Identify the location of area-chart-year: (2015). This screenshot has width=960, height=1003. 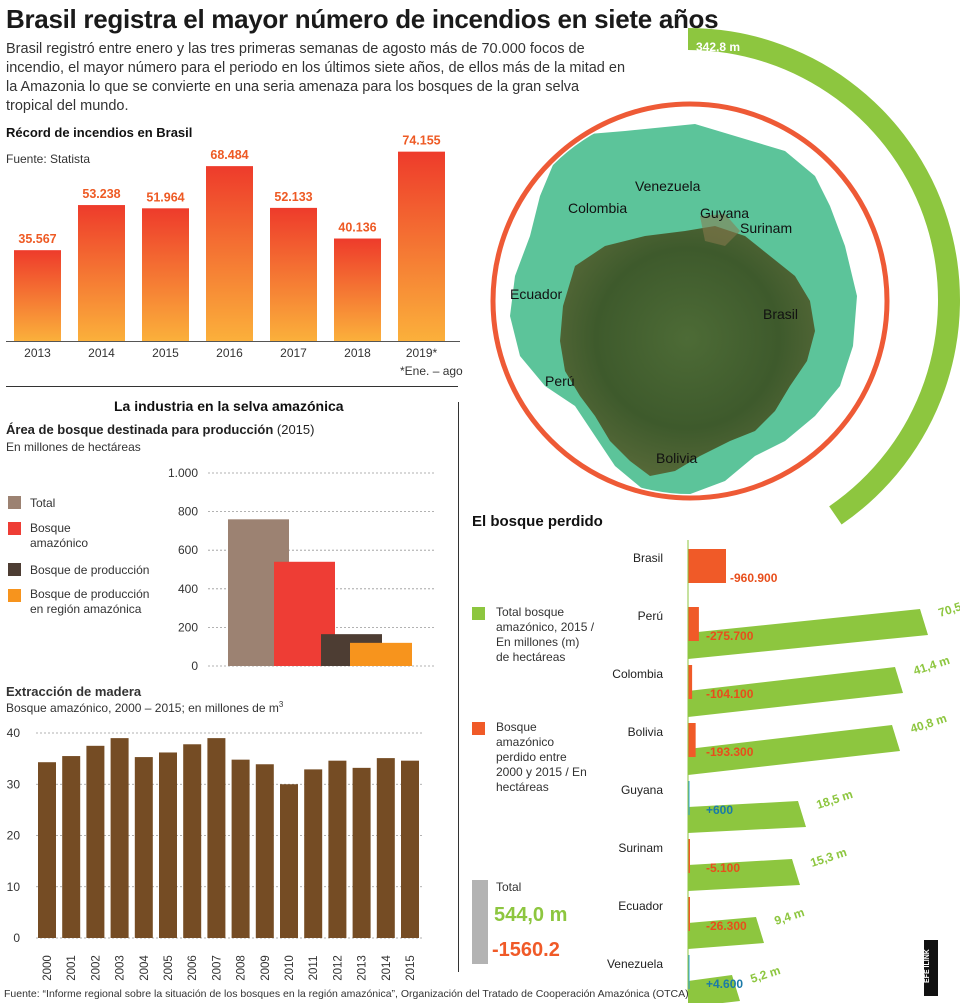
(294, 429).